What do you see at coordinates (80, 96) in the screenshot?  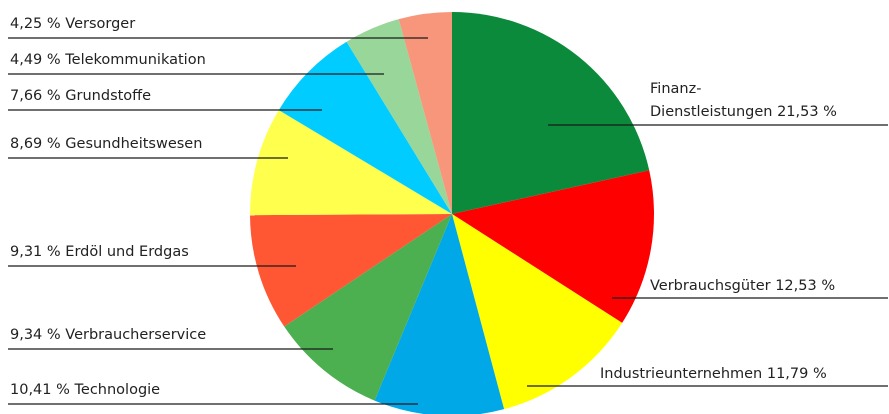 I see `slice-label-8: 7,66 % Grundstoffe` at bounding box center [80, 96].